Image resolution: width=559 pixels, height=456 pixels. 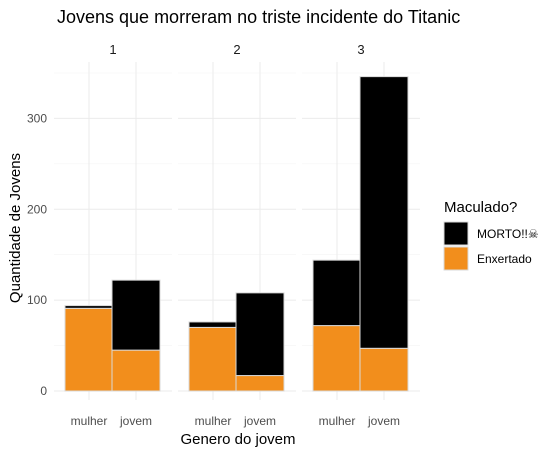 What do you see at coordinates (508, 234) in the screenshot?
I see `legend-label: MORTO!!☠` at bounding box center [508, 234].